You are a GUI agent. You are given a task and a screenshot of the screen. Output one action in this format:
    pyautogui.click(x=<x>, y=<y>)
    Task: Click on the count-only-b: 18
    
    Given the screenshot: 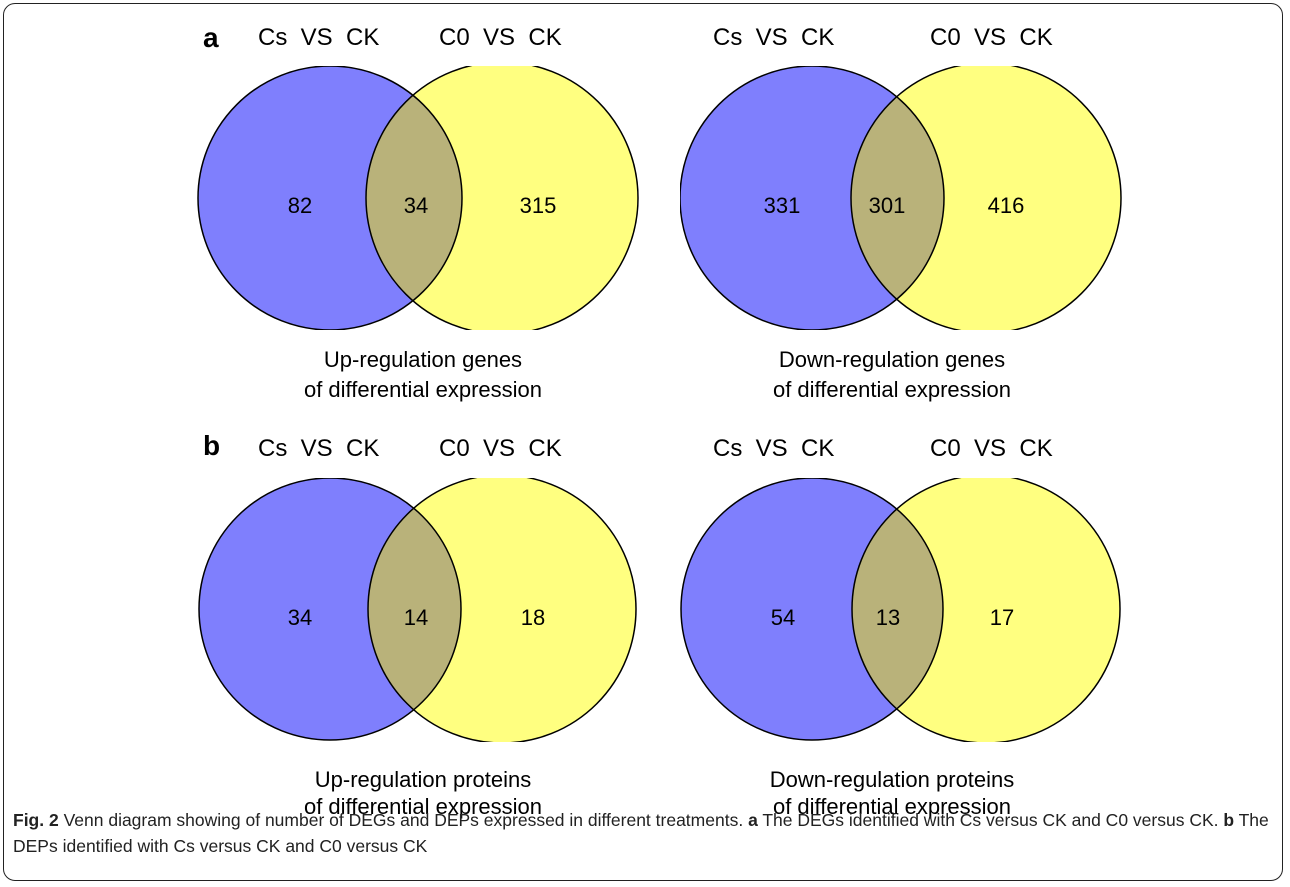 What is the action you would take?
    pyautogui.click(x=533, y=617)
    